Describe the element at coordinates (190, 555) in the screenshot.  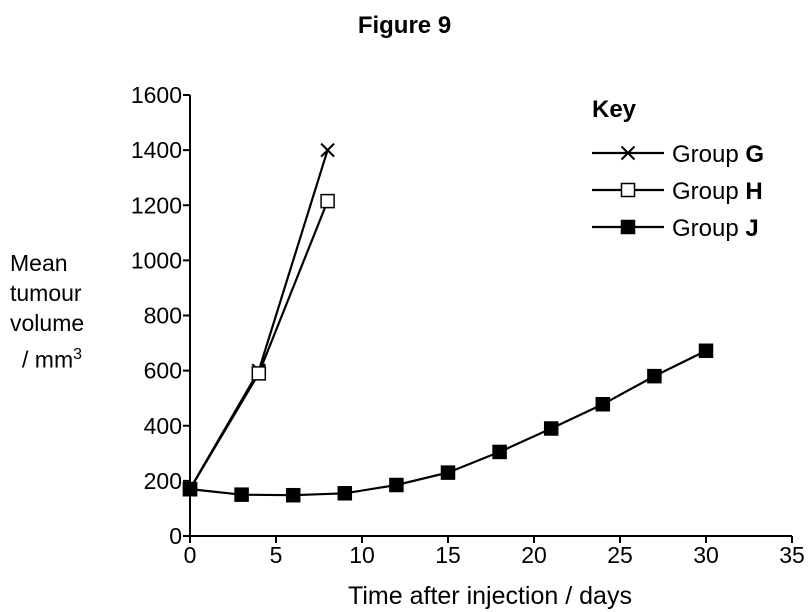
I see `x-tick-label: 0` at that location.